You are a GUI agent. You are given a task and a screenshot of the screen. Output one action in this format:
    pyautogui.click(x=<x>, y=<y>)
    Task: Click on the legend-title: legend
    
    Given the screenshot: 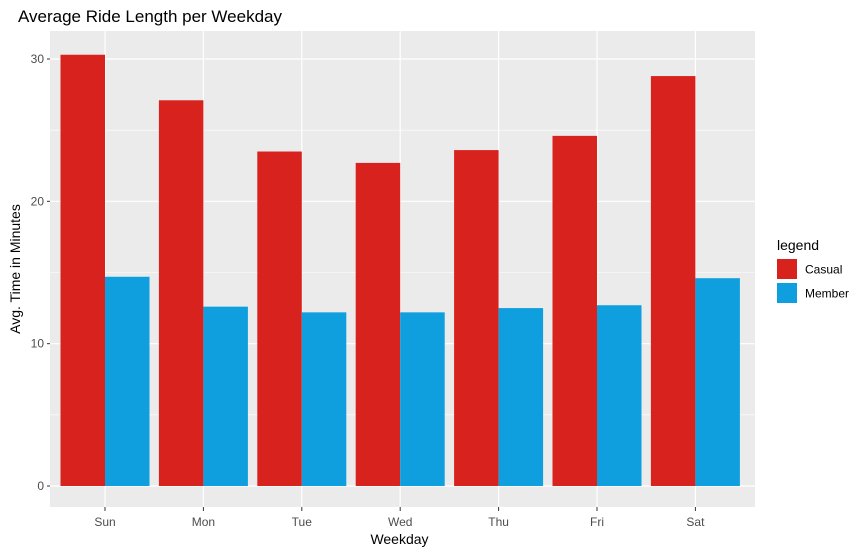 What is the action you would take?
    pyautogui.click(x=798, y=245)
    